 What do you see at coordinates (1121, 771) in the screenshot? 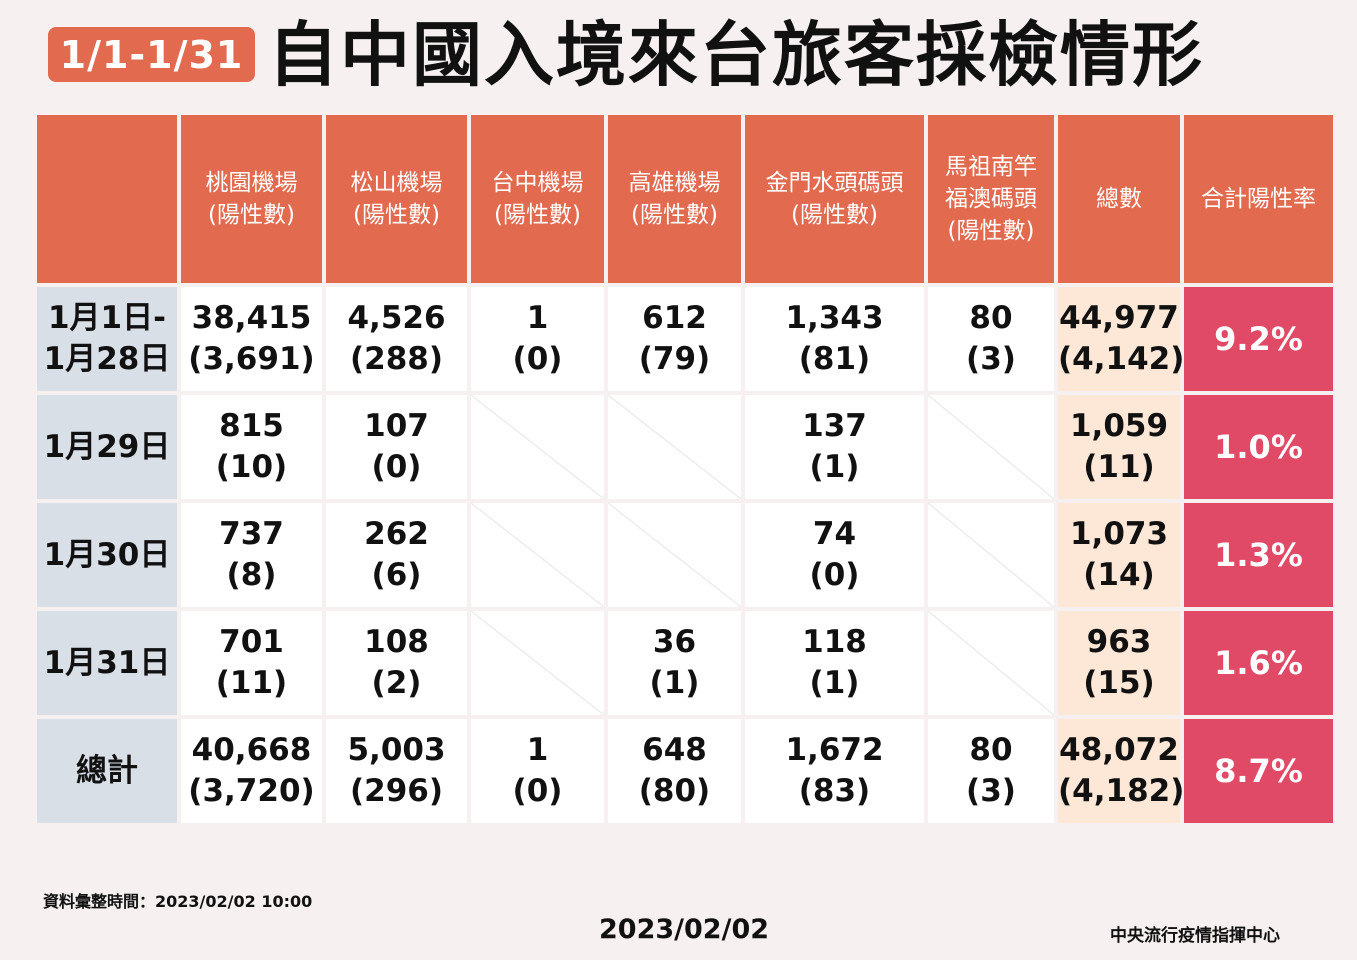
I see `total-cell: 48,072 (4,182)` at bounding box center [1121, 771].